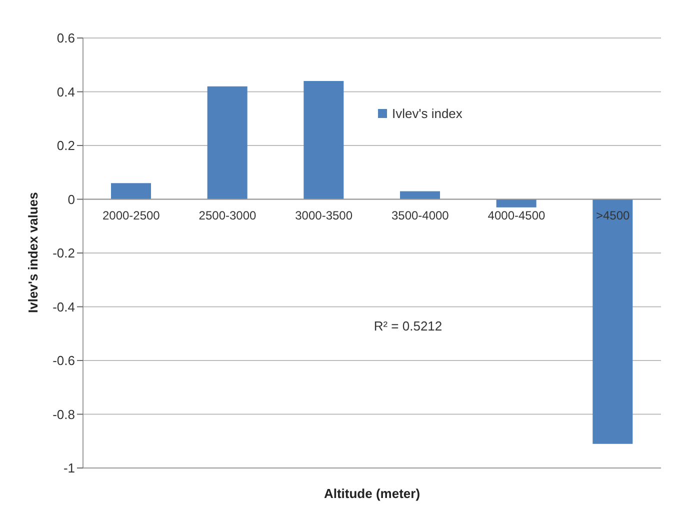 Image resolution: width=689 pixels, height=517 pixels. I want to click on x-tick-label: 4000-4500, so click(517, 215).